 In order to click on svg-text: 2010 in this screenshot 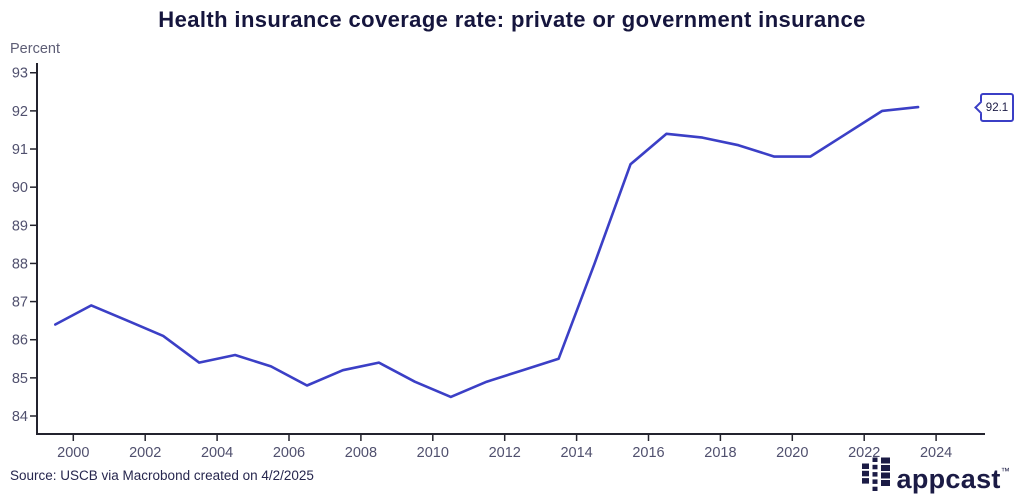, I will do `click(433, 453)`.